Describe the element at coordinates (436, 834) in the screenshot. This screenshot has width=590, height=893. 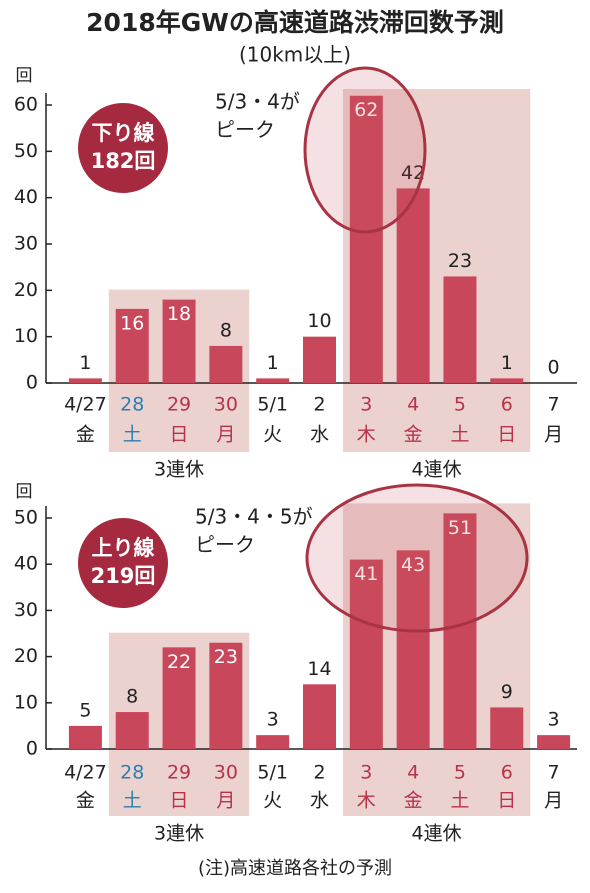
I see `group-label: 4連休` at that location.